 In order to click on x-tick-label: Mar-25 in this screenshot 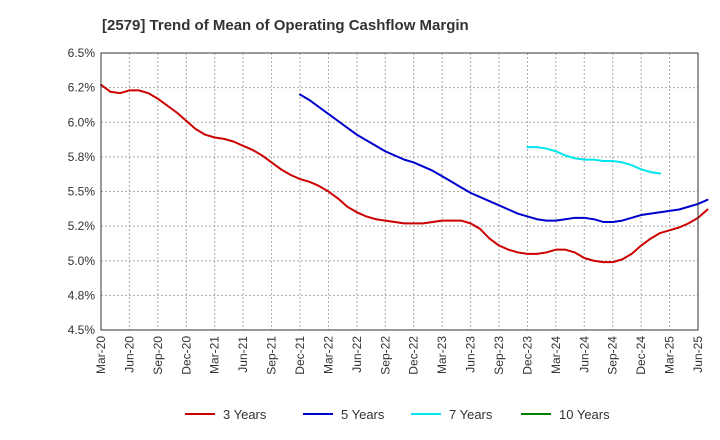, I will do `click(670, 355)`.